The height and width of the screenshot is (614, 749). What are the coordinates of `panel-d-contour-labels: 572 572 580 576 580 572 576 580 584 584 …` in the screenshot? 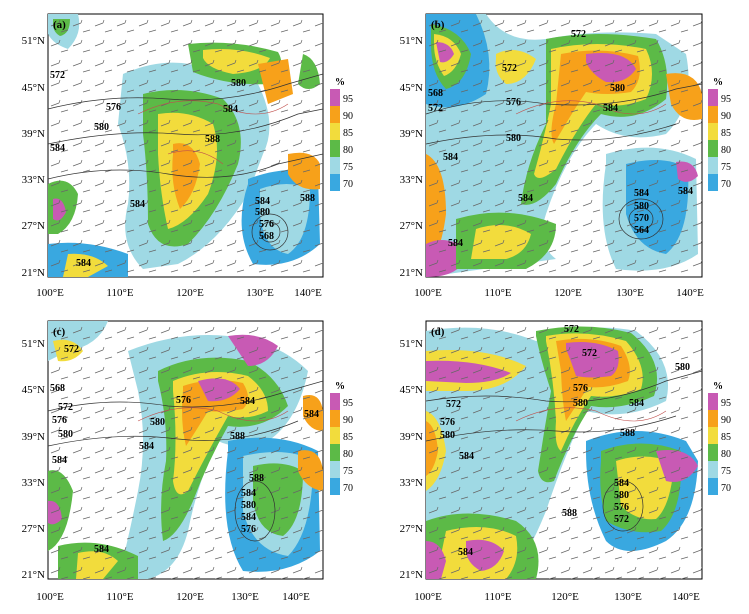 It's located at (565, 441).